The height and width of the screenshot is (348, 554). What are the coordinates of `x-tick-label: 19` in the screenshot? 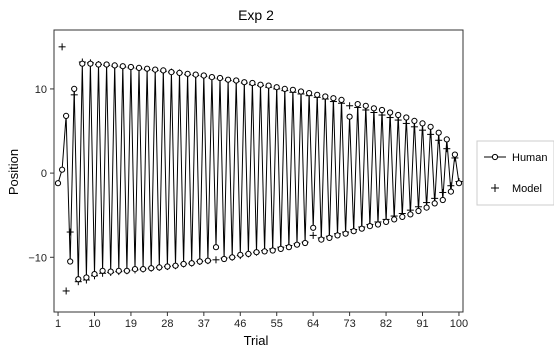 It's located at (131, 324).